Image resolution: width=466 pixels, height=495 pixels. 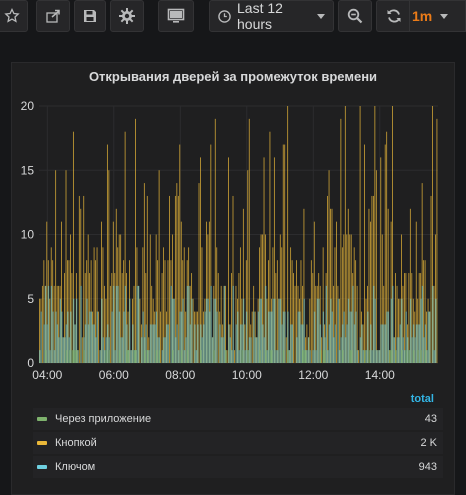 What do you see at coordinates (271, 16) in the screenshot?
I see `time-range-picker: Last 12 hours` at bounding box center [271, 16].